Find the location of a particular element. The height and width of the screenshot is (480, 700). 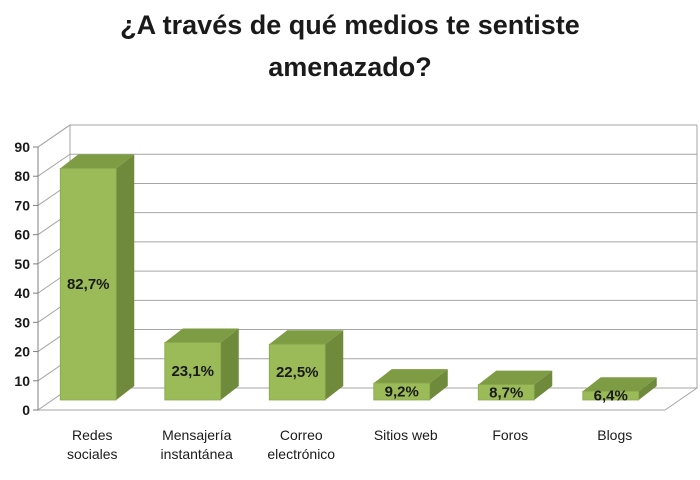

bar: 22,5% is located at coordinates (306, 365).